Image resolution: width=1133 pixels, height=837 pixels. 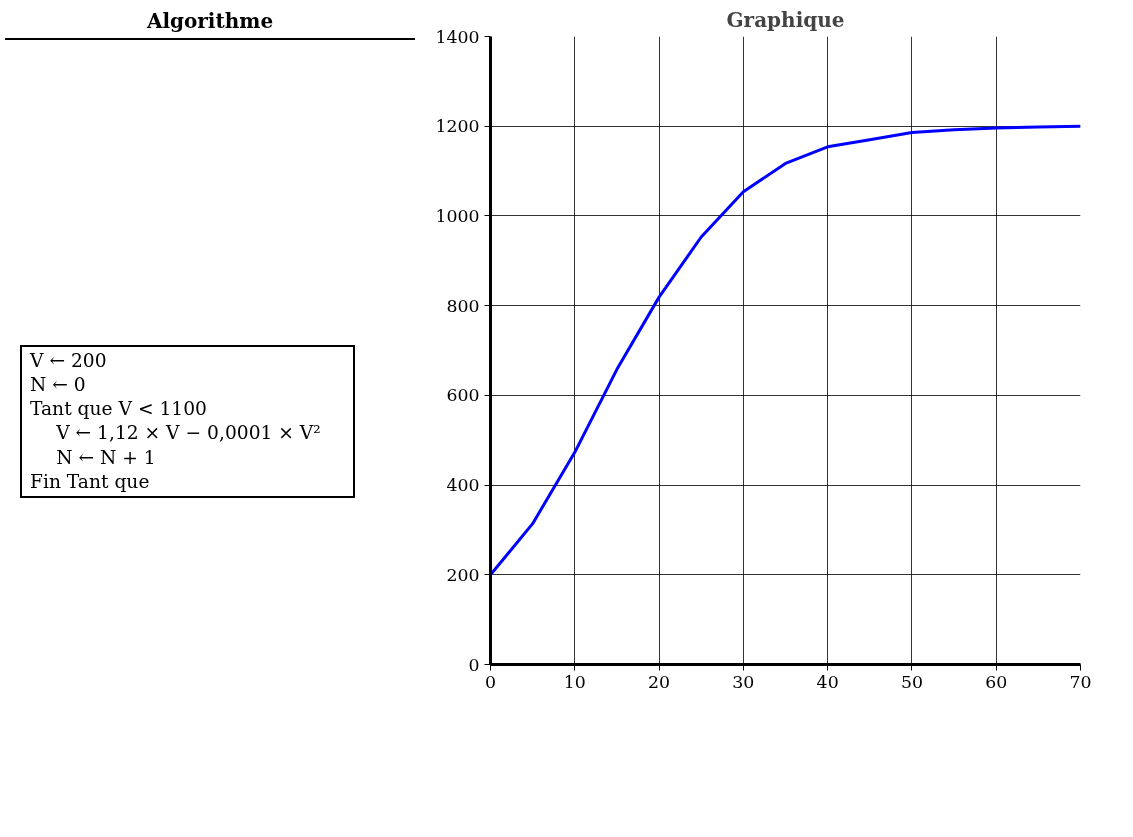 I want to click on text: Algorithme, so click(x=210, y=22).